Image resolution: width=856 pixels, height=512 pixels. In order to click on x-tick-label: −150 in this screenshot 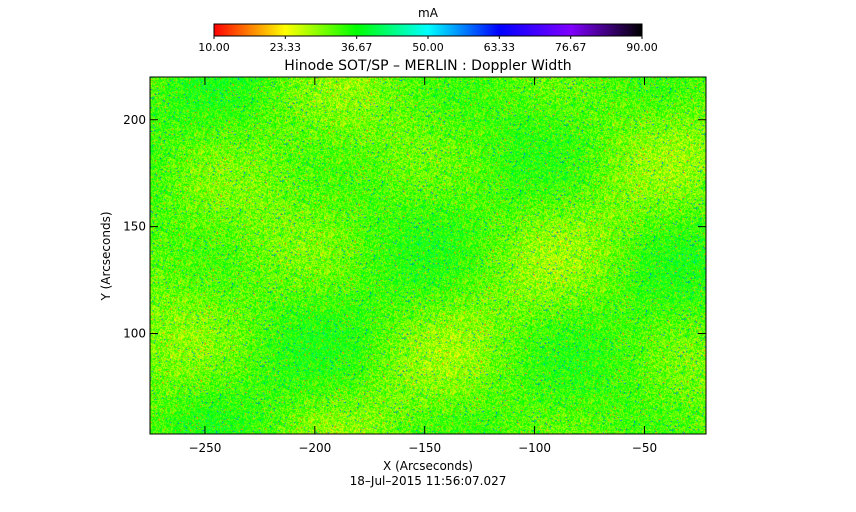, I will do `click(424, 448)`.